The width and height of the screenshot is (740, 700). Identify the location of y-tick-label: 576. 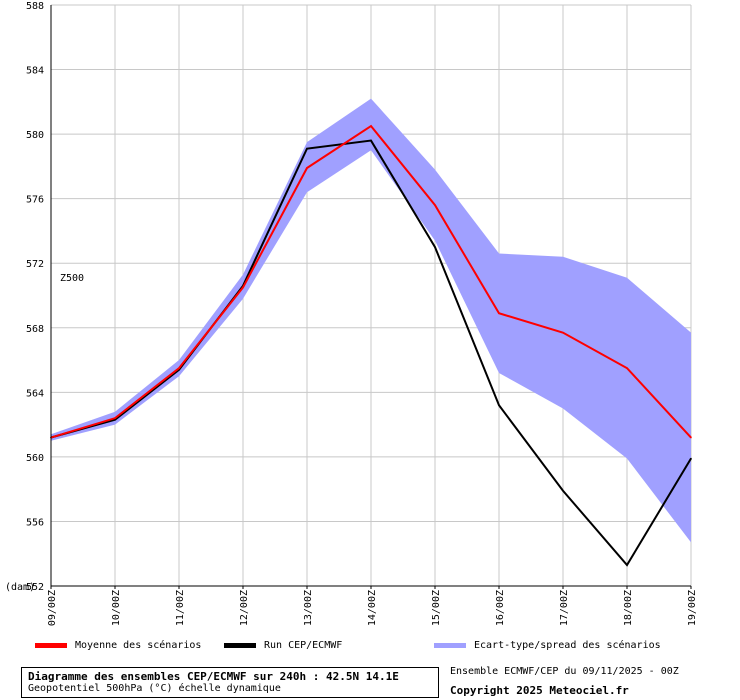
(35, 200).